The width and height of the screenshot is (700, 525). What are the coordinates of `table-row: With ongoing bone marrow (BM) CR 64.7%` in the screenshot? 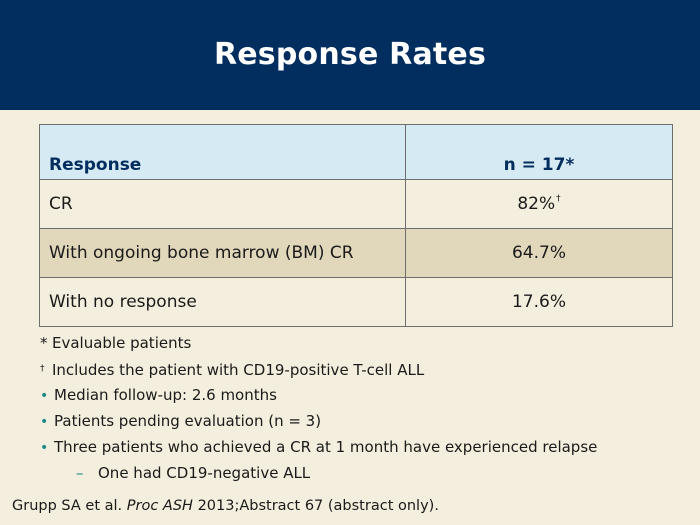 It's located at (356, 253).